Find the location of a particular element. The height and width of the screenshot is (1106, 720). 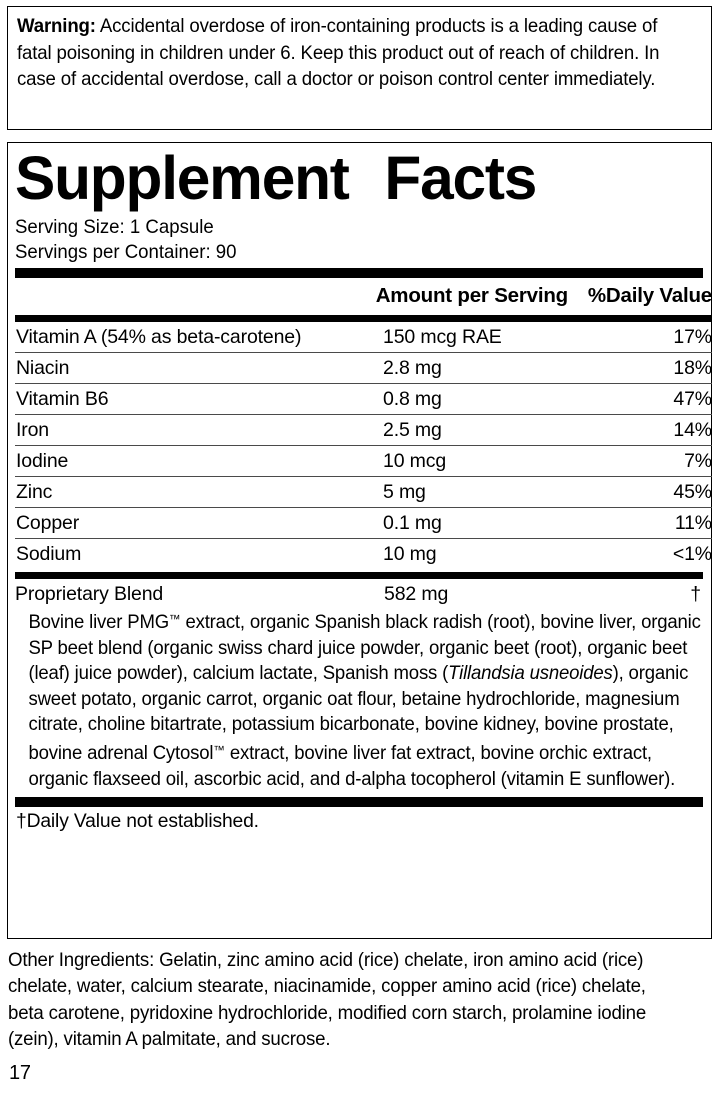

nutrient-name: Copper is located at coordinates (48, 523).